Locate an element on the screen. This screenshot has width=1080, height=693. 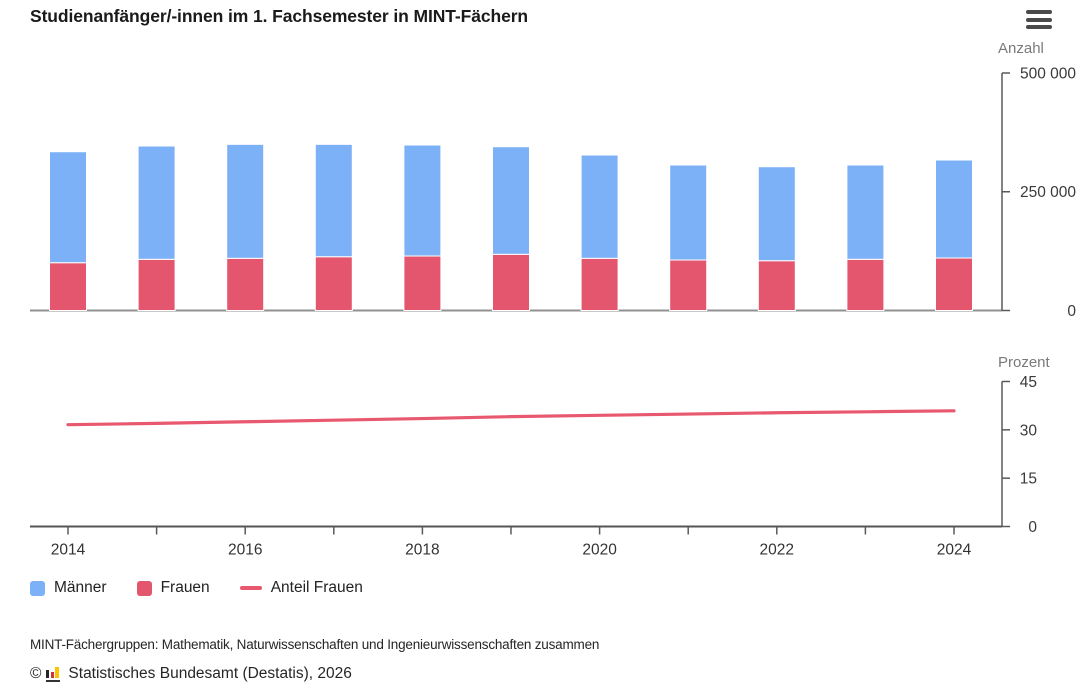
legend-label: Männer is located at coordinates (80, 587).